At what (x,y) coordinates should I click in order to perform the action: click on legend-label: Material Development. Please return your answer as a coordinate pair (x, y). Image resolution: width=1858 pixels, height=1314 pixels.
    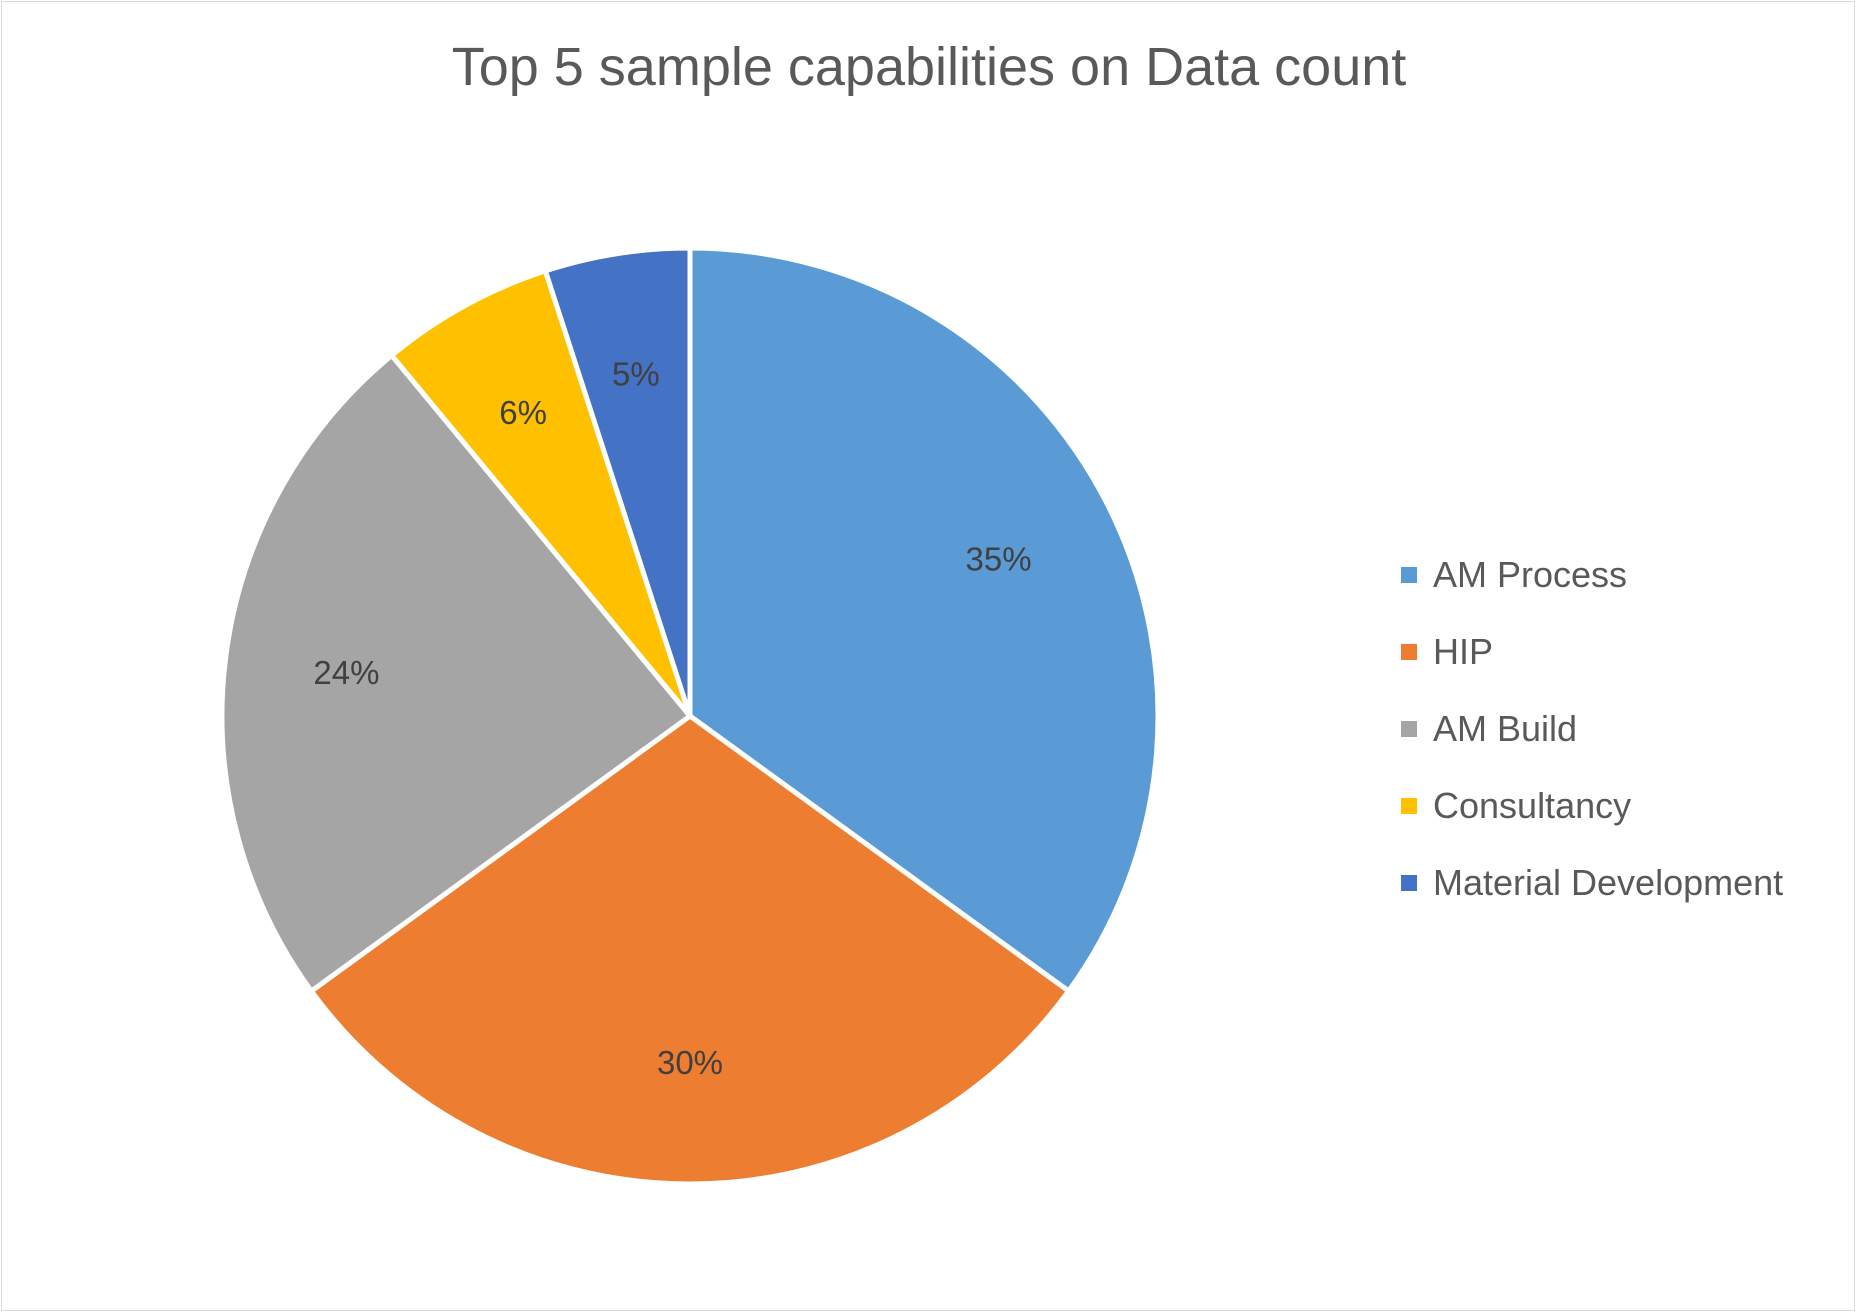
    Looking at the image, I should click on (1608, 882).